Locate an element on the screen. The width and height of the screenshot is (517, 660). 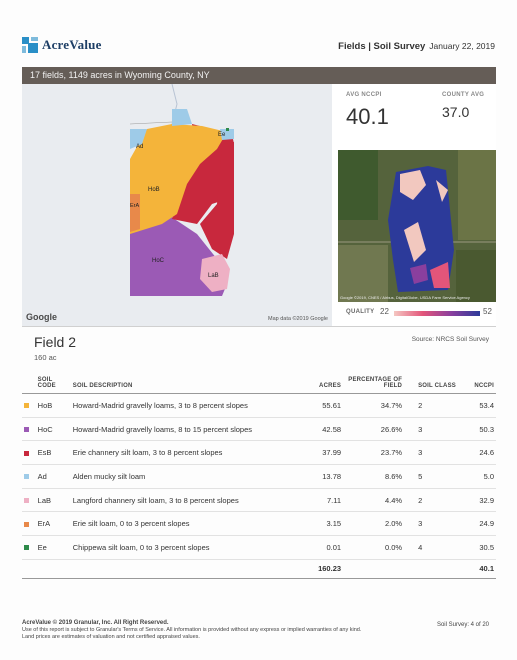
map-label-lab: LaB is located at coordinates (213, 276).